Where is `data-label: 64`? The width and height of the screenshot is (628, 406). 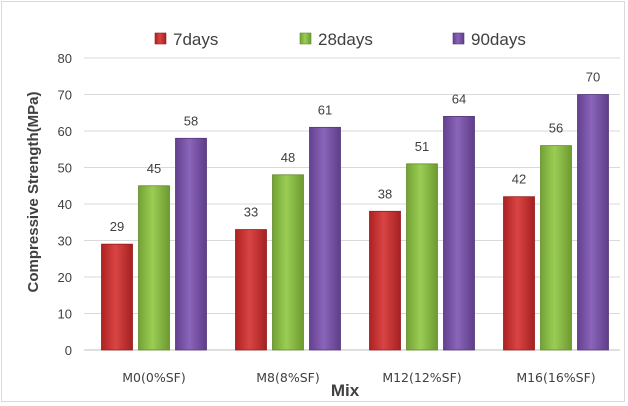 data-label: 64 is located at coordinates (459, 98).